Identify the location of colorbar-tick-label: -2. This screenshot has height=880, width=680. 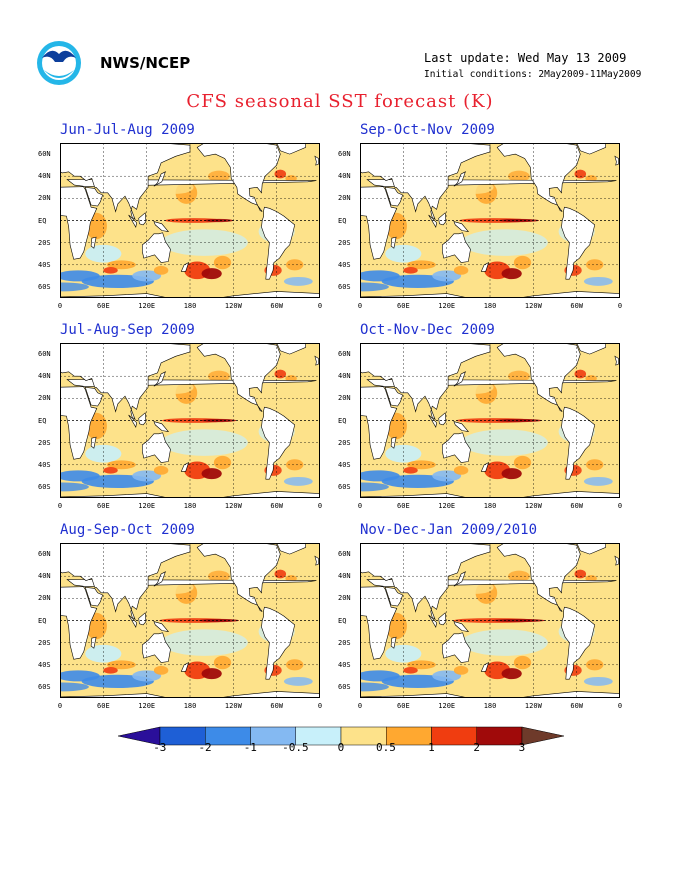
(205, 747).